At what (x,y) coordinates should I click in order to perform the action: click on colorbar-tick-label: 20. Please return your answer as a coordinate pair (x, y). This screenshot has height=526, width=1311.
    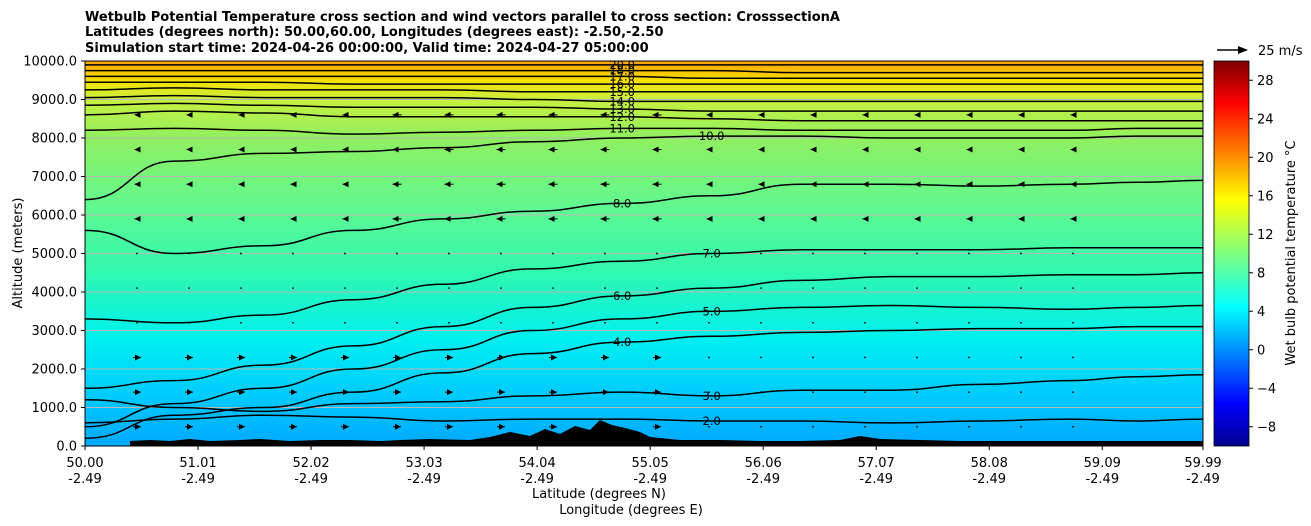
    Looking at the image, I should click on (1265, 158).